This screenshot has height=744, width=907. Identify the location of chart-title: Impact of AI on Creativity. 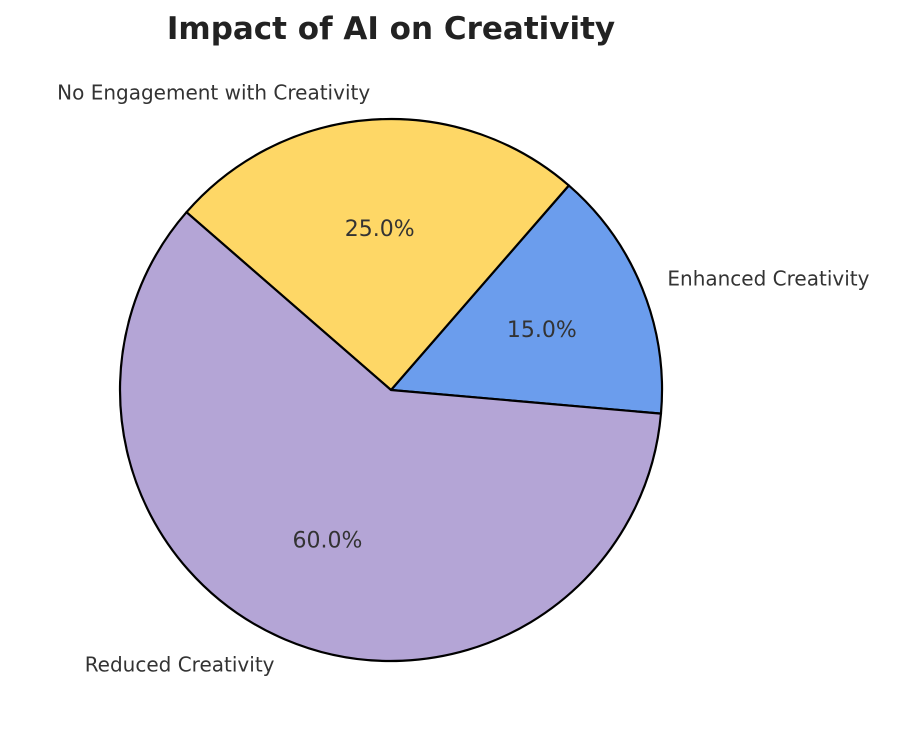
(391, 29).